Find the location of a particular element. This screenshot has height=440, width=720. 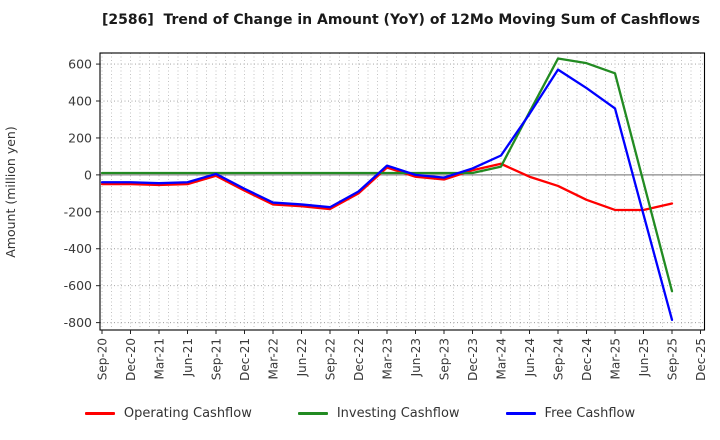

svg-text: Mar-25 is located at coordinates (616, 358).